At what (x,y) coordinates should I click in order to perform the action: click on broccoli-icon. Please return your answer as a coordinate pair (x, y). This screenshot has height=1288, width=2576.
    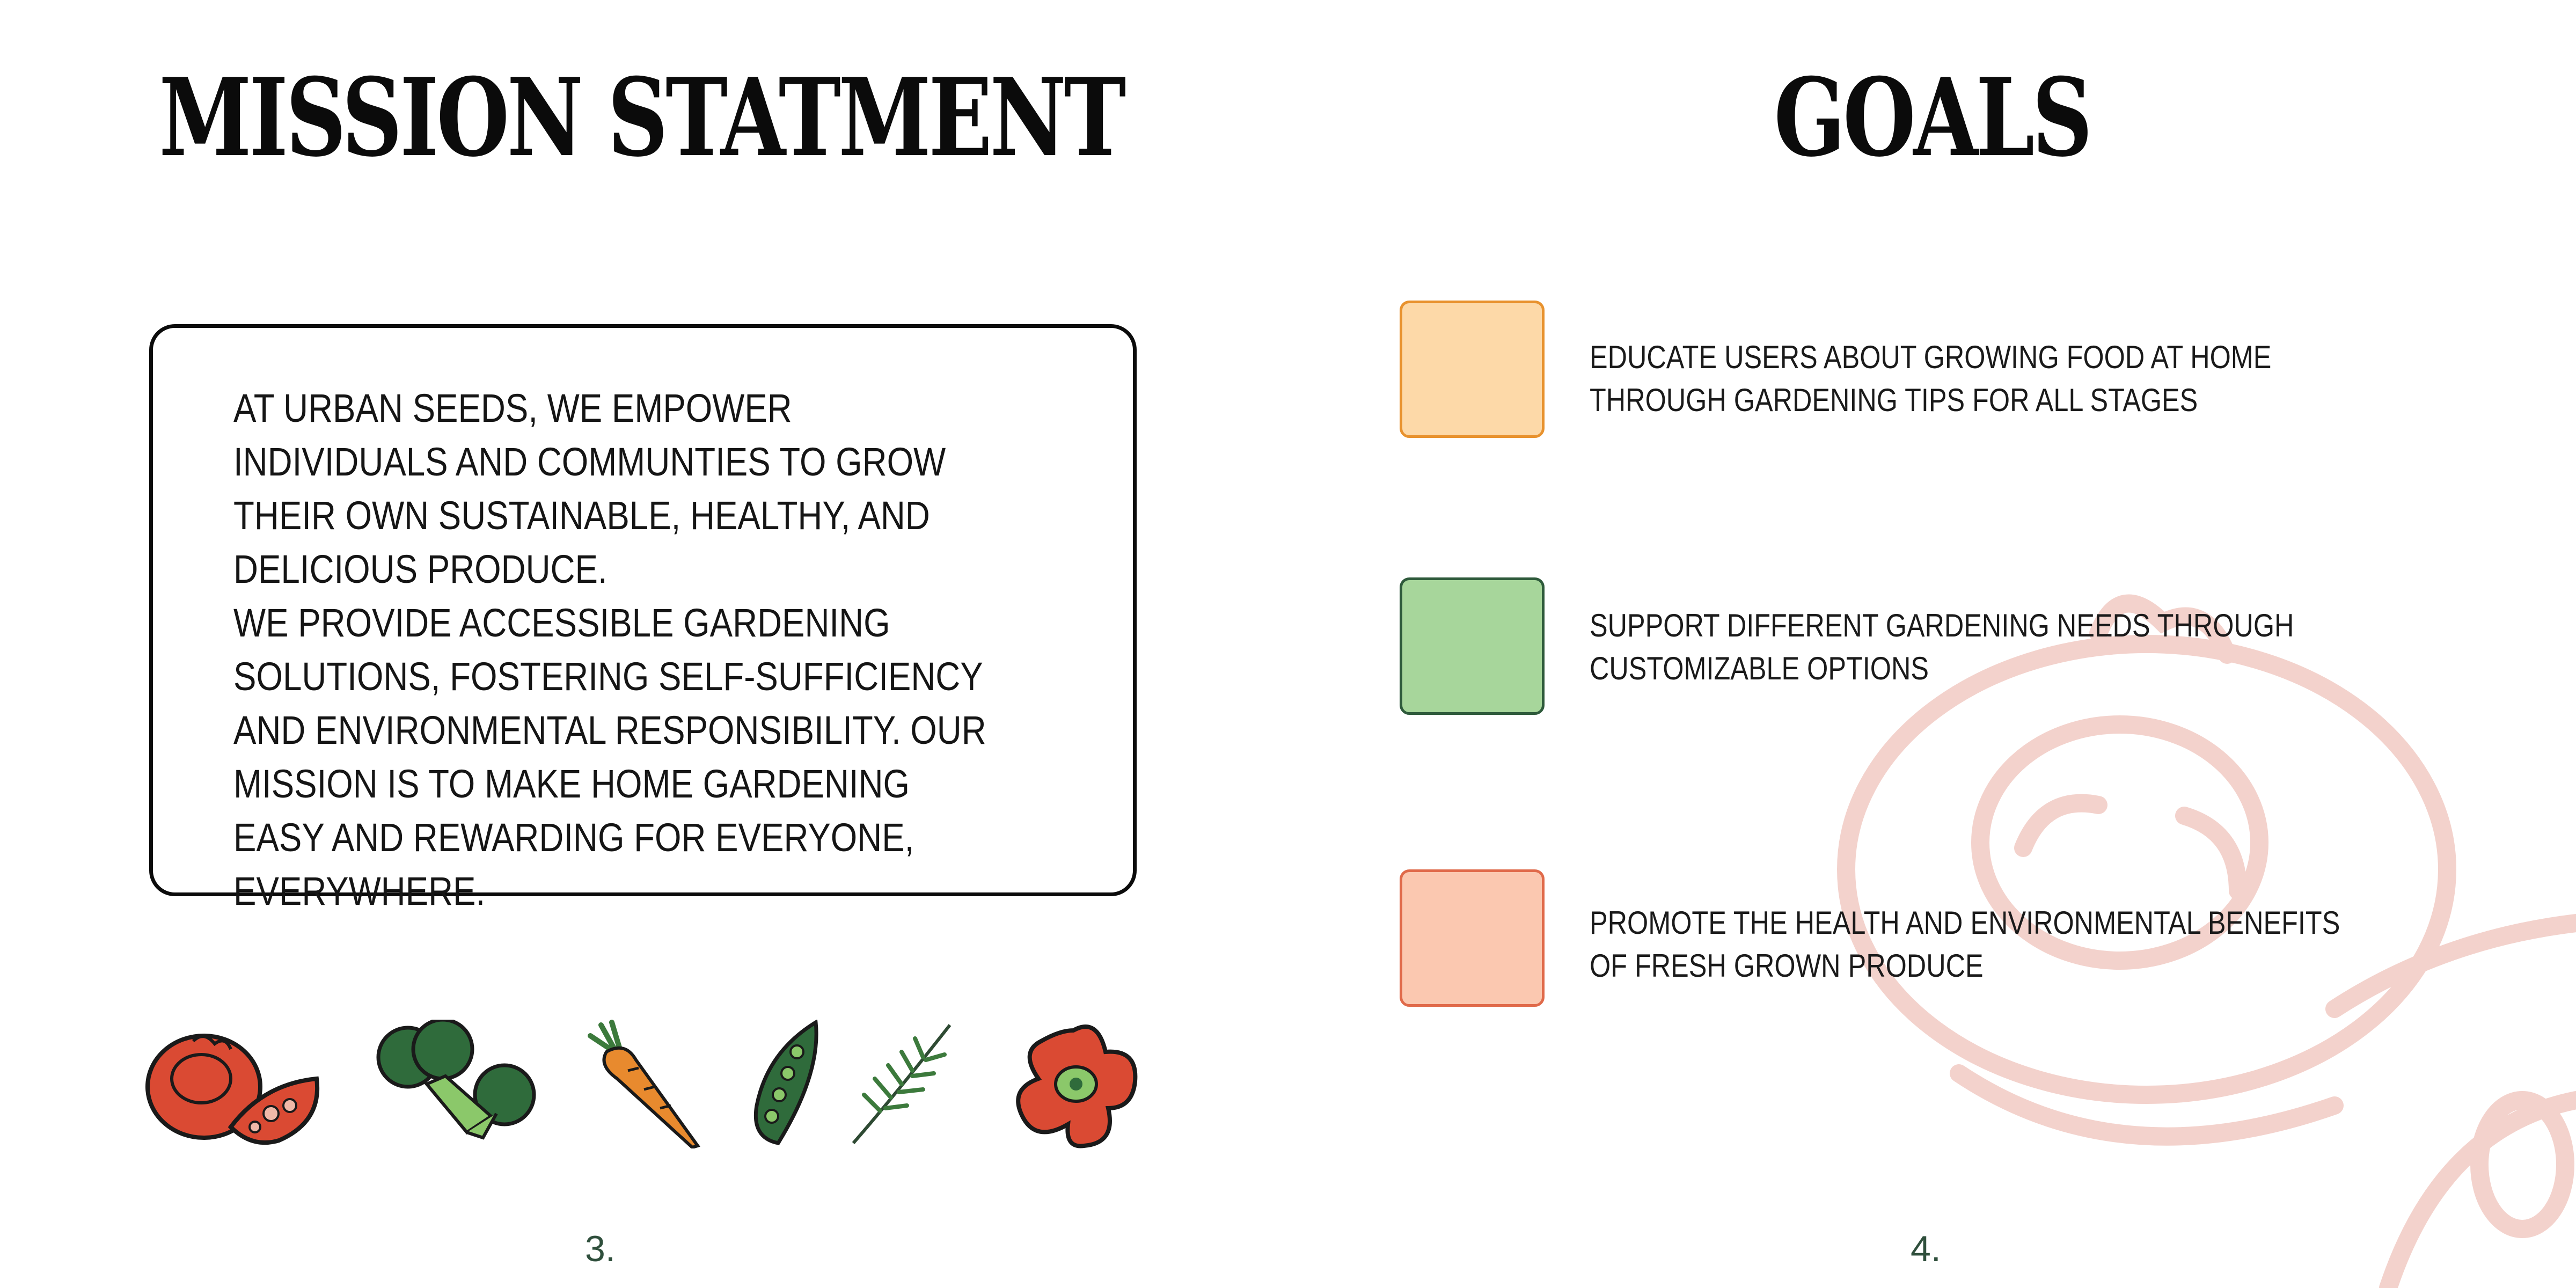
    Looking at the image, I should click on (456, 1080).